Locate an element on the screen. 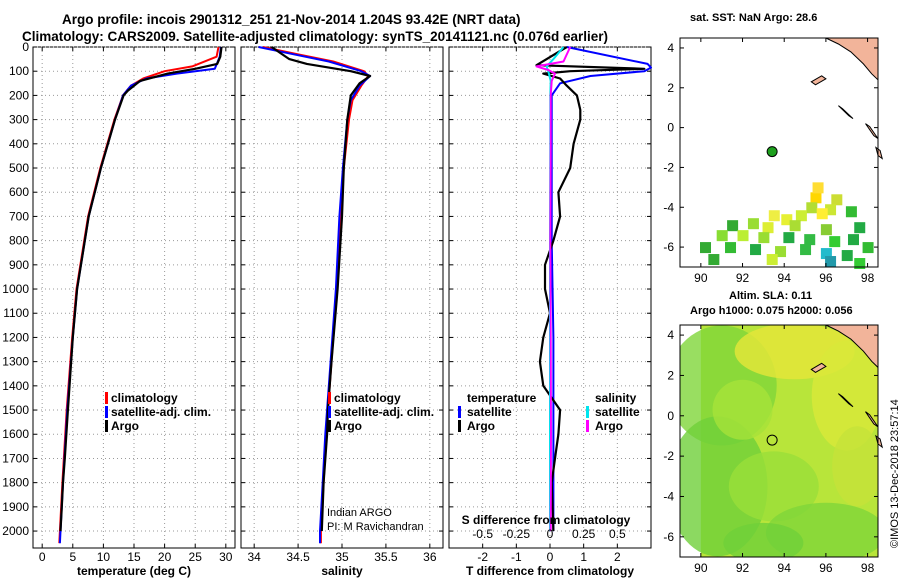  map-y-tick-label: -4 is located at coordinates (668, 496).